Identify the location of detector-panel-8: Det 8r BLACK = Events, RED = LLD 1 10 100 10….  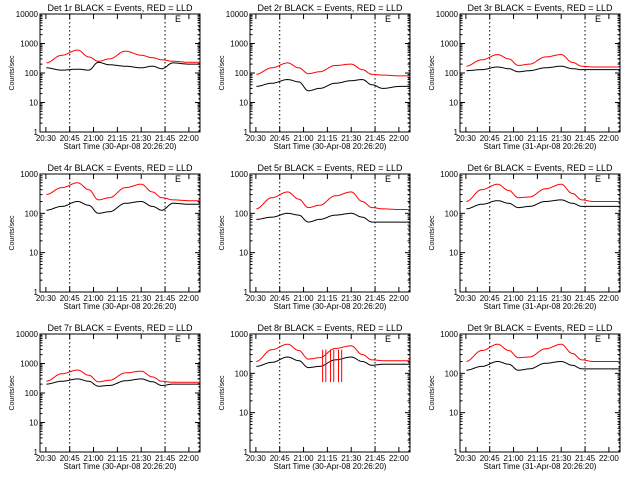
(315, 397).